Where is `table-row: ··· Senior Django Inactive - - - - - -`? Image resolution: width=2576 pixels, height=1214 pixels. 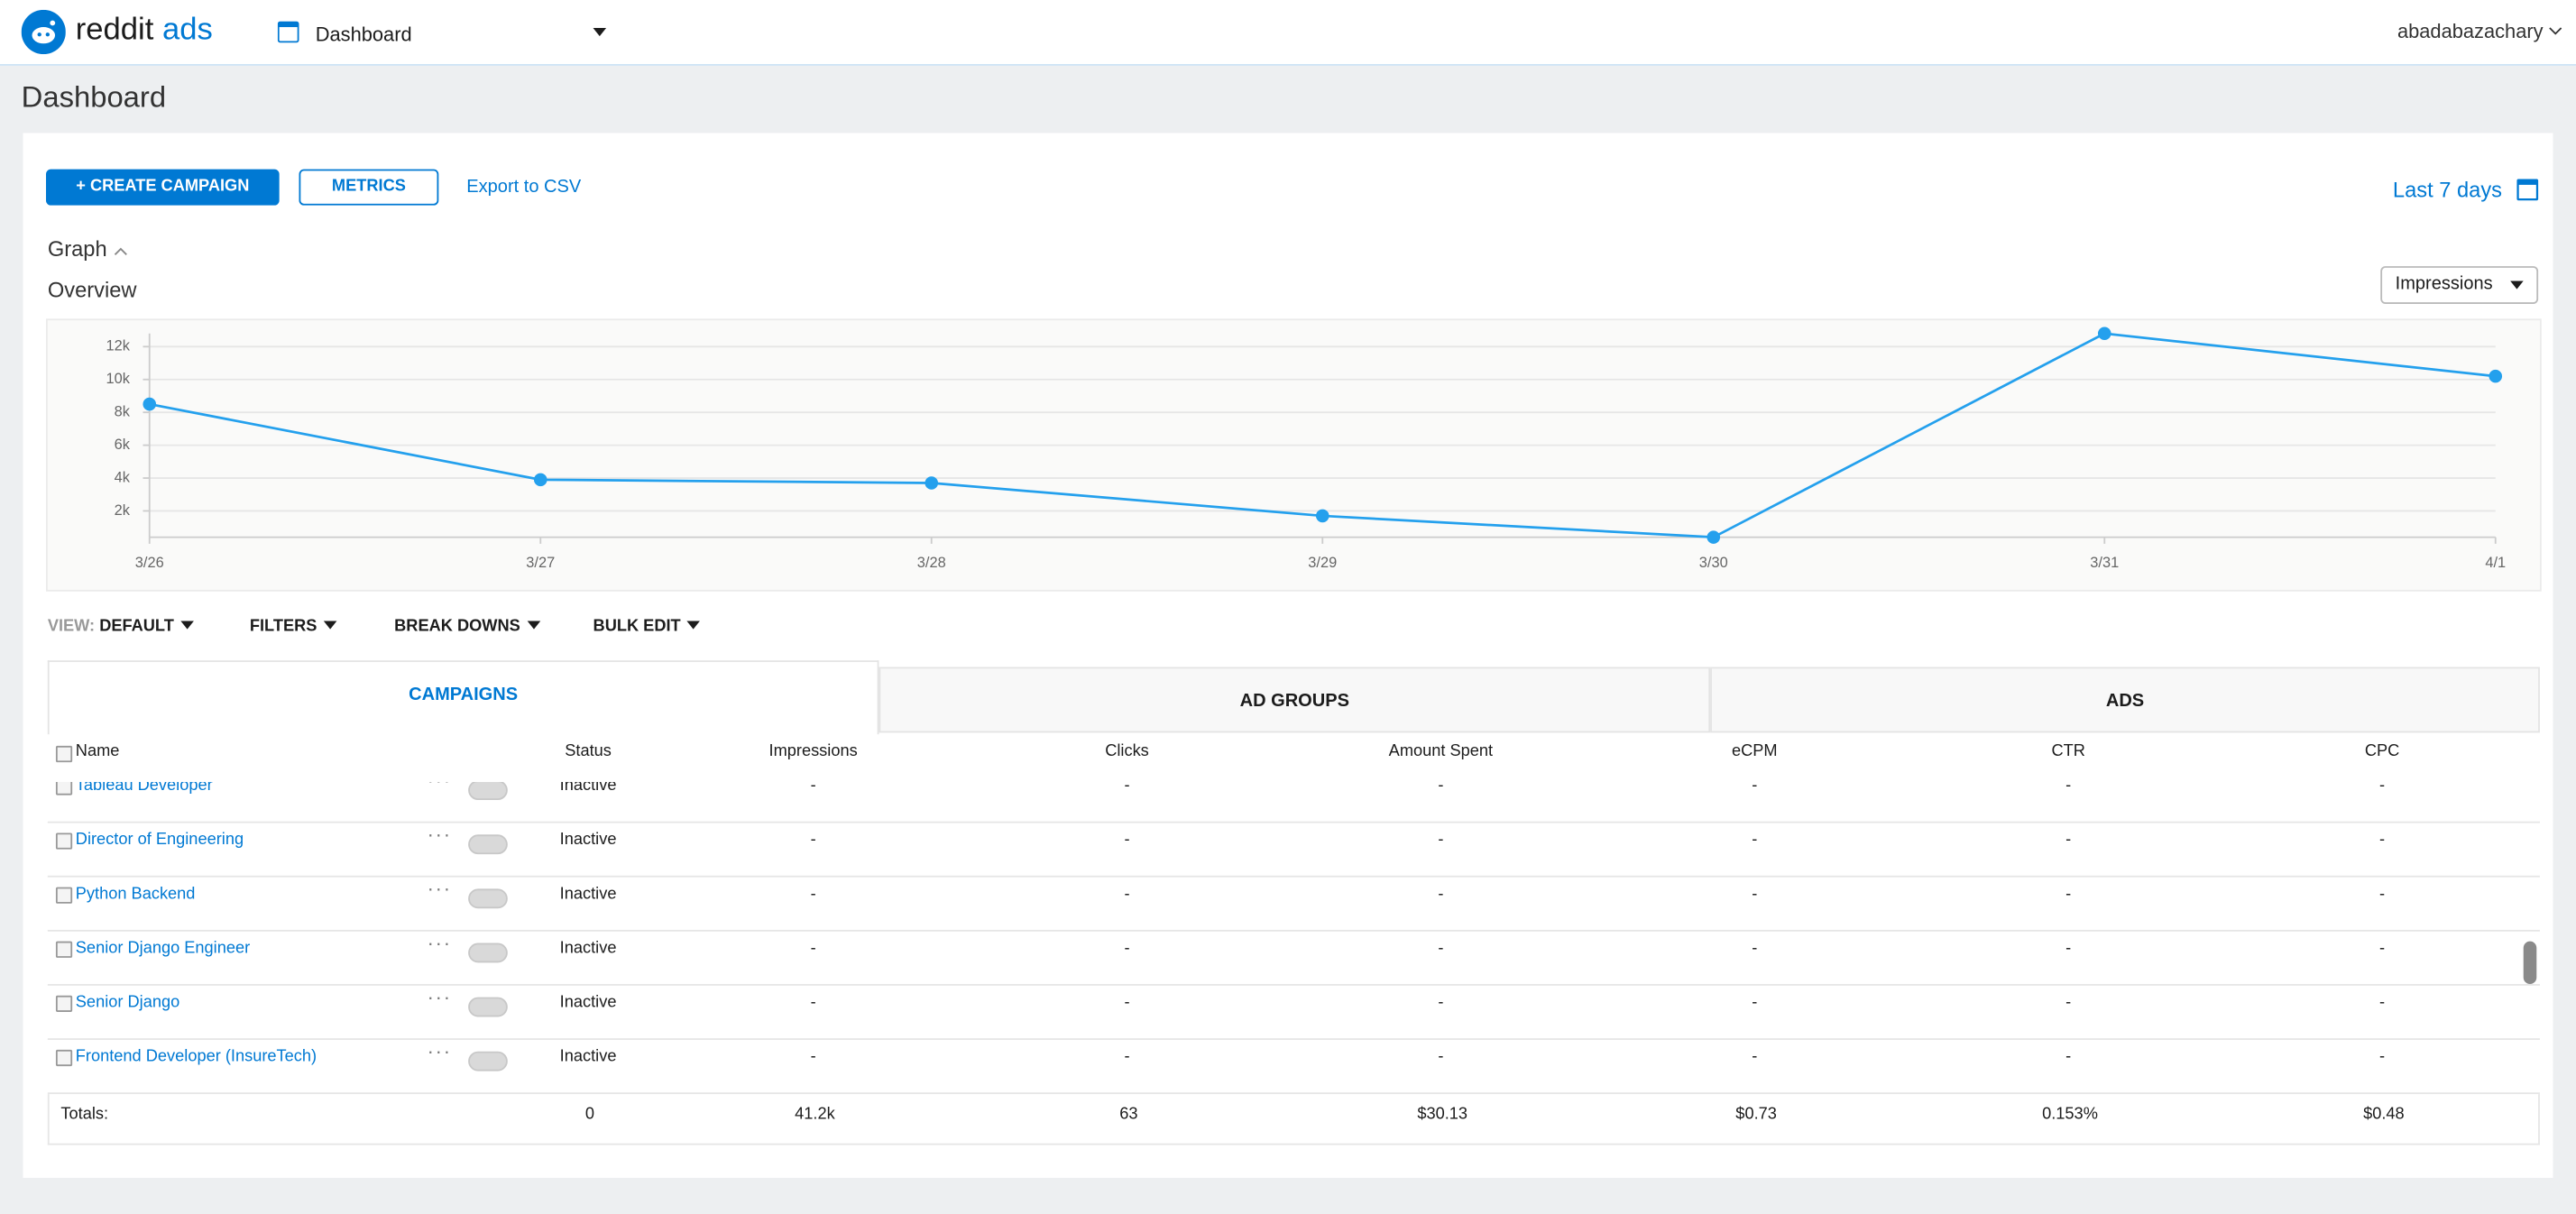 table-row: ··· Senior Django Inactive - - - - - - is located at coordinates (1293, 1012).